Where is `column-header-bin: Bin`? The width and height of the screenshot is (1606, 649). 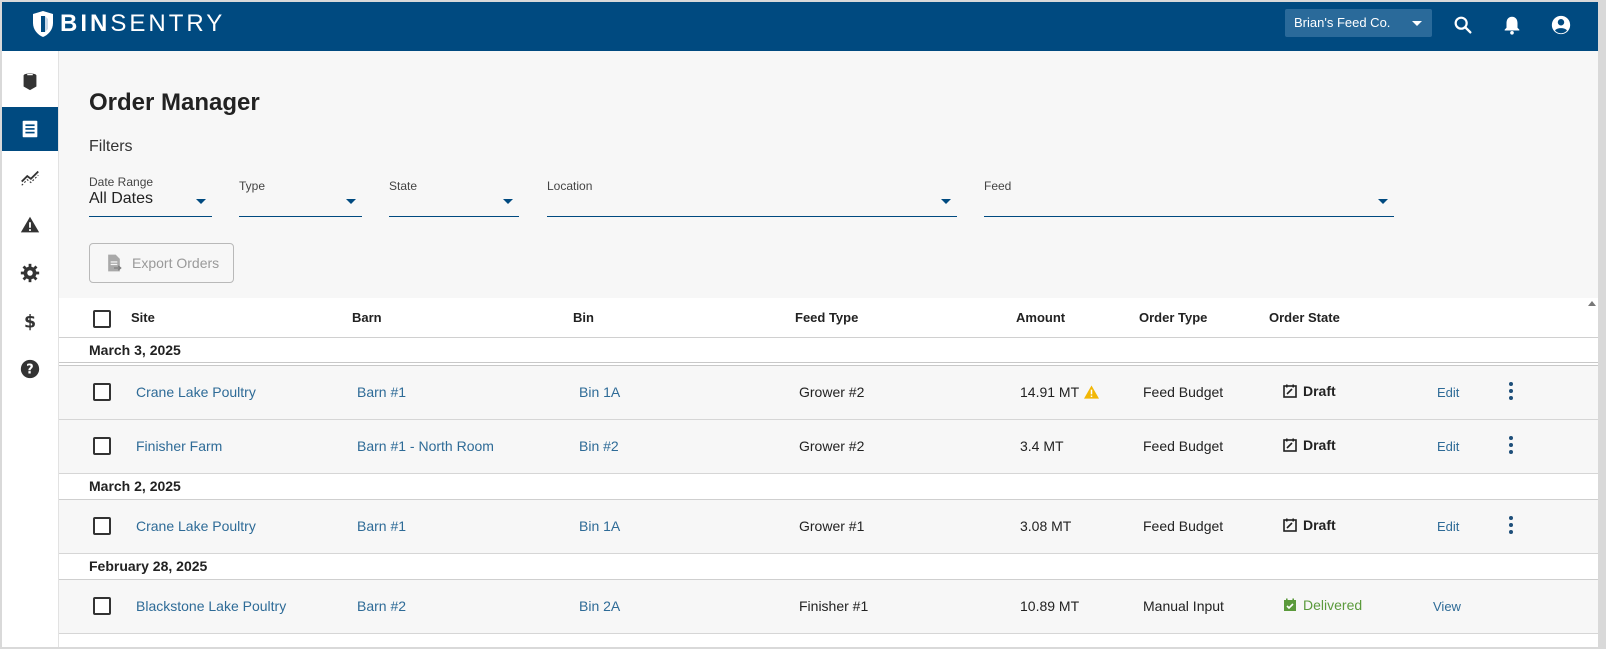 column-header-bin: Bin is located at coordinates (583, 317).